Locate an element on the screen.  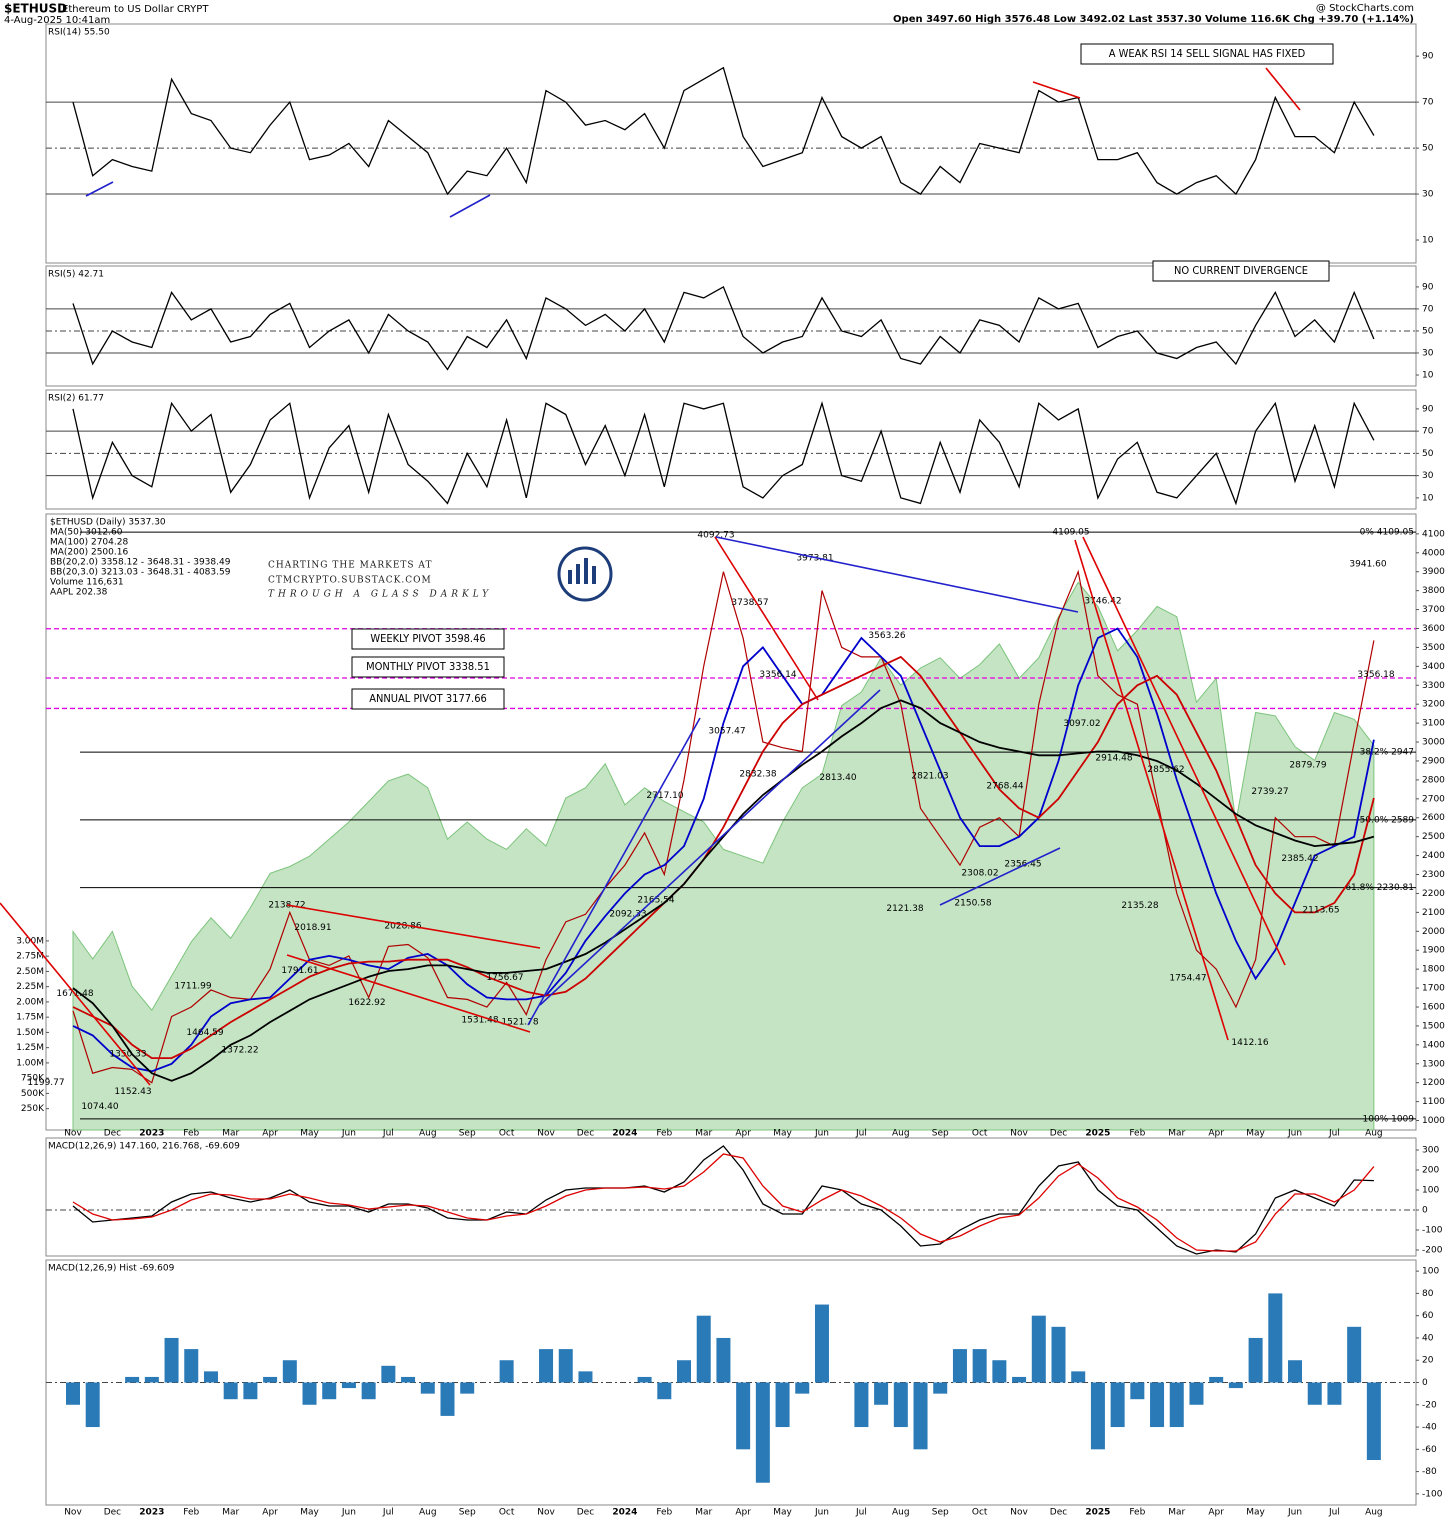
pivot-label: MONTHLY PIVOT 3338.51 is located at coordinates (428, 666).